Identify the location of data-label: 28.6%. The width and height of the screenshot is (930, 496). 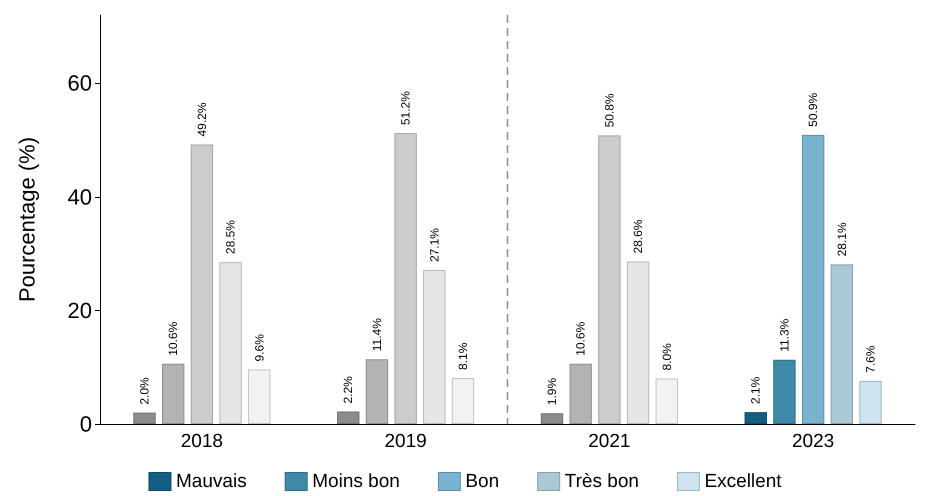
(638, 236).